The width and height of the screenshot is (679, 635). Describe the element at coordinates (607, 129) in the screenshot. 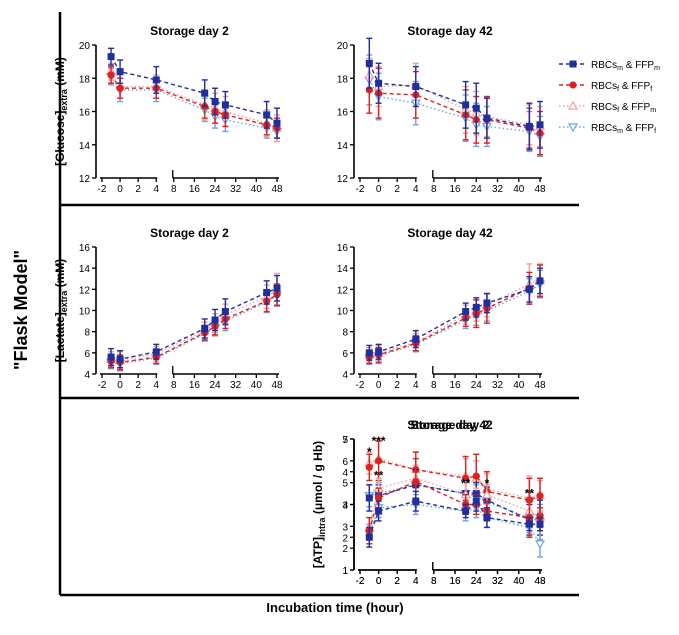

I see `legend-entry-3: RBCsm & FFPf` at that location.